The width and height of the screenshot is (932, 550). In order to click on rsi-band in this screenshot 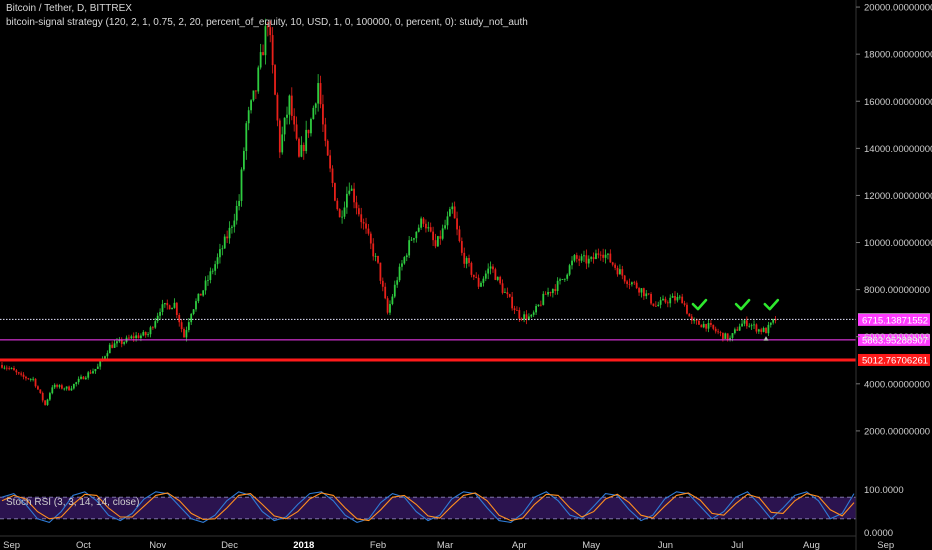, I will do `click(428, 508)`.